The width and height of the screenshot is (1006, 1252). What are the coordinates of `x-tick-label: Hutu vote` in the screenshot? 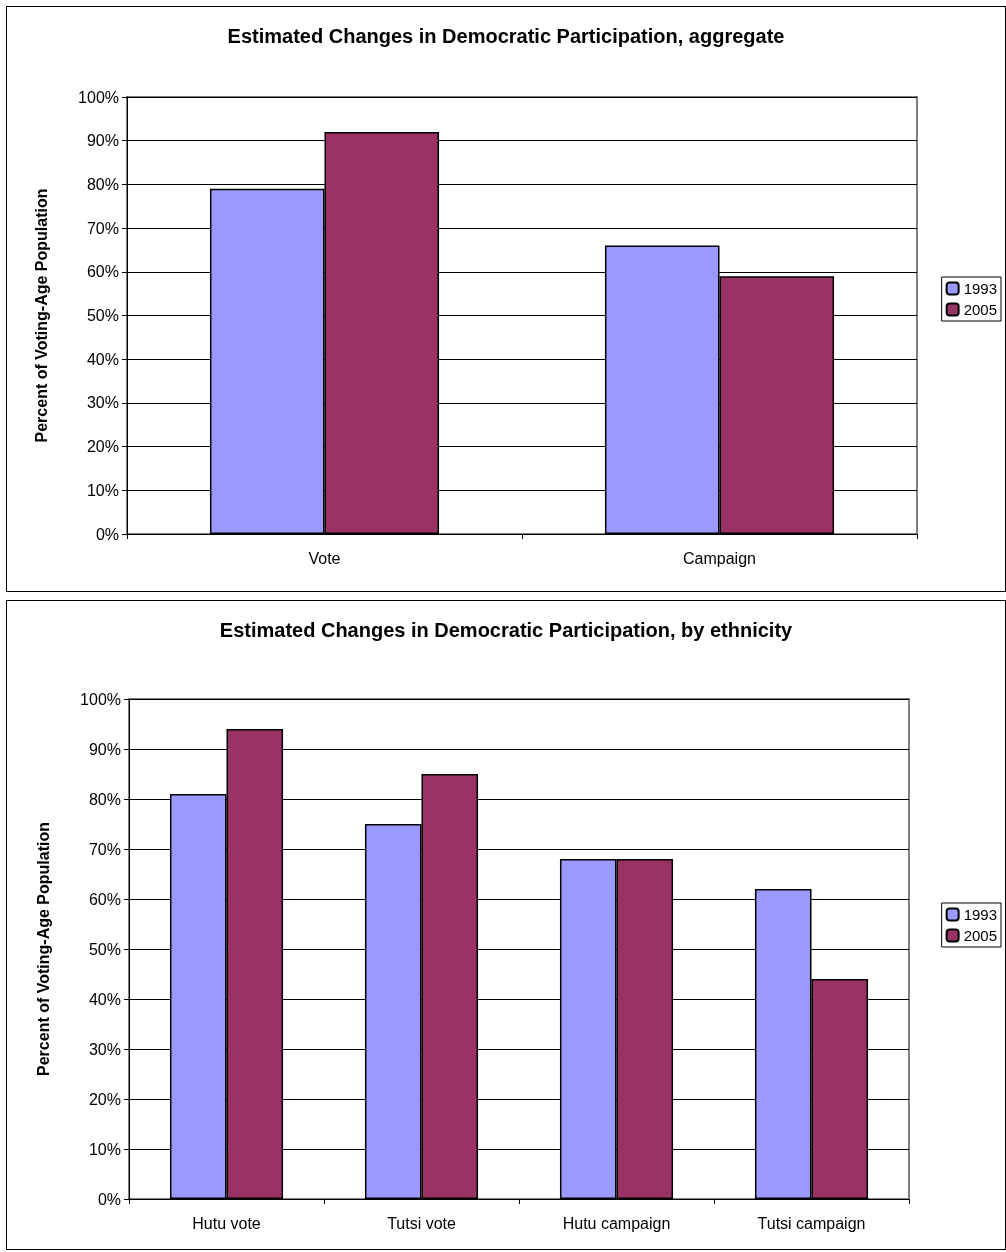 It's located at (226, 1223).